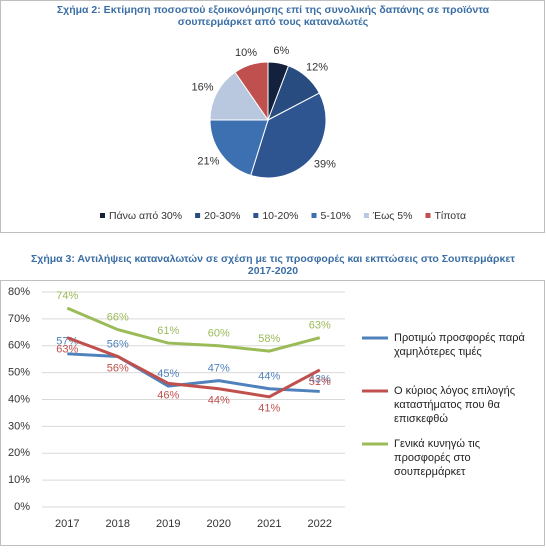 Image resolution: width=546 pixels, height=557 pixels. Describe the element at coordinates (336, 216) in the screenshot. I see `legend-label: 5-10%` at that location.